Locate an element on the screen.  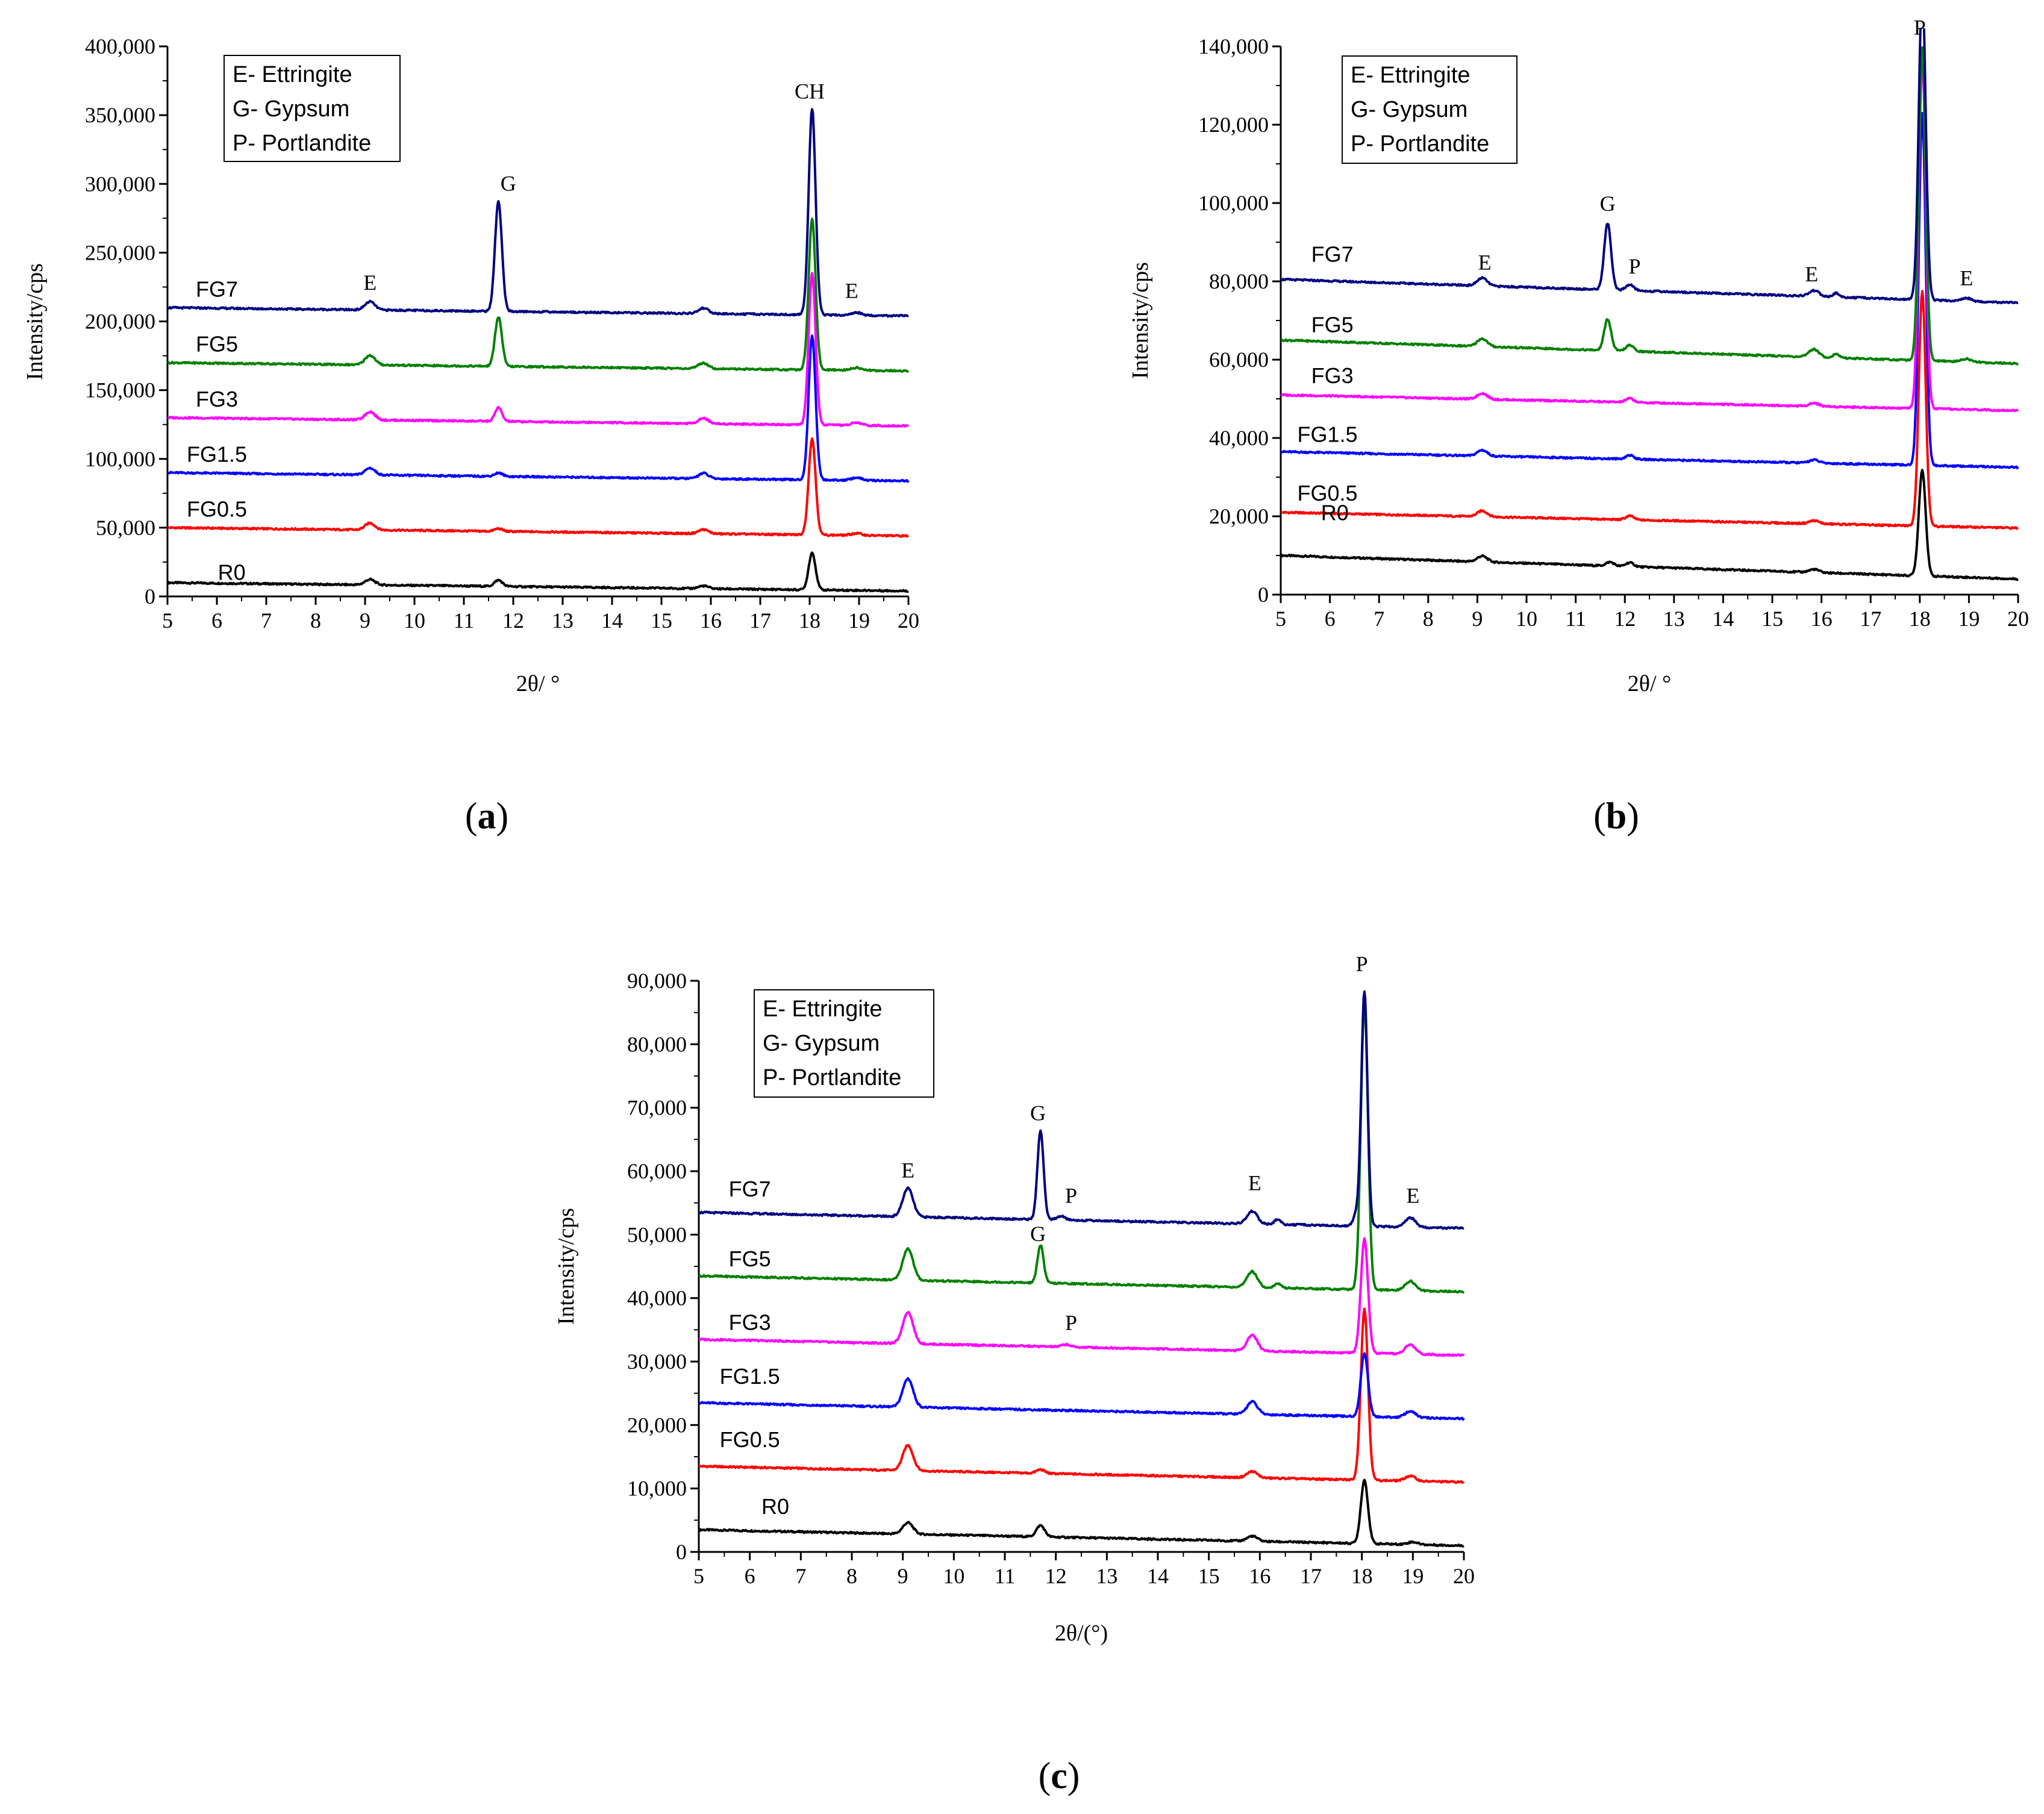
x-tick-label: 7 is located at coordinates (800, 1576).